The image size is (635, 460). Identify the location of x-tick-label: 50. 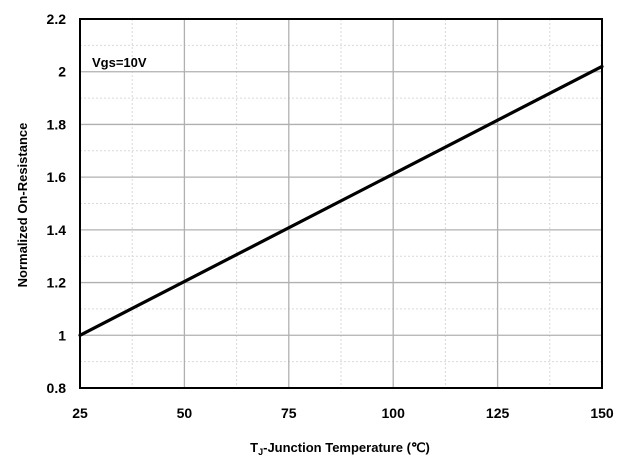
(185, 413).